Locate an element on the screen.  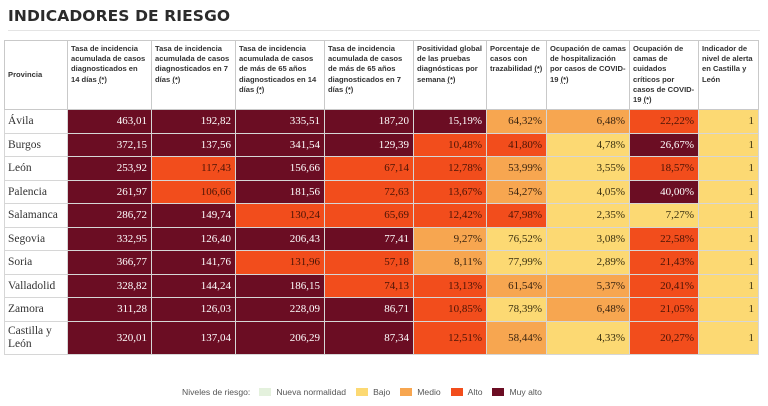
indicator-cell: 13,67% is located at coordinates (450, 191).